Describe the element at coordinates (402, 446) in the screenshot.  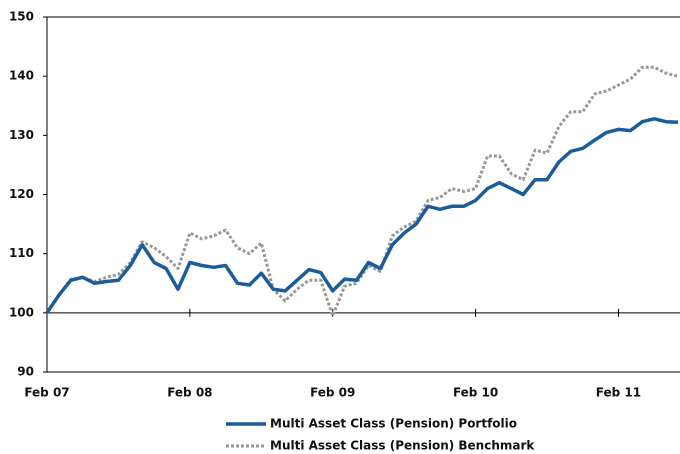
I see `legend-label: Multi Asset Class (Pension) Benchmark` at that location.